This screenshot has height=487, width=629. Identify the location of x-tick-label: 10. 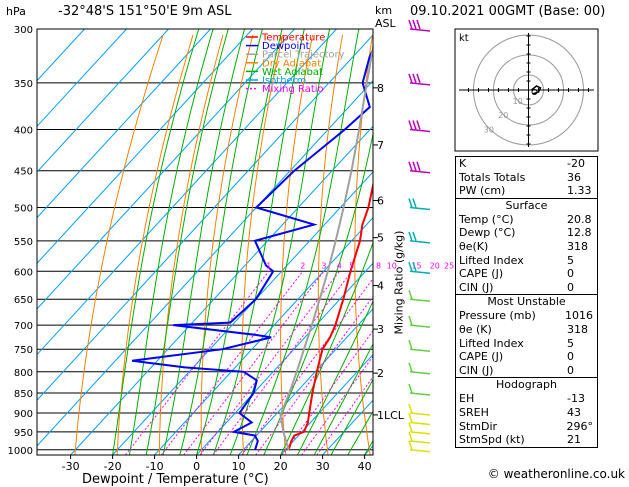
(239, 466).